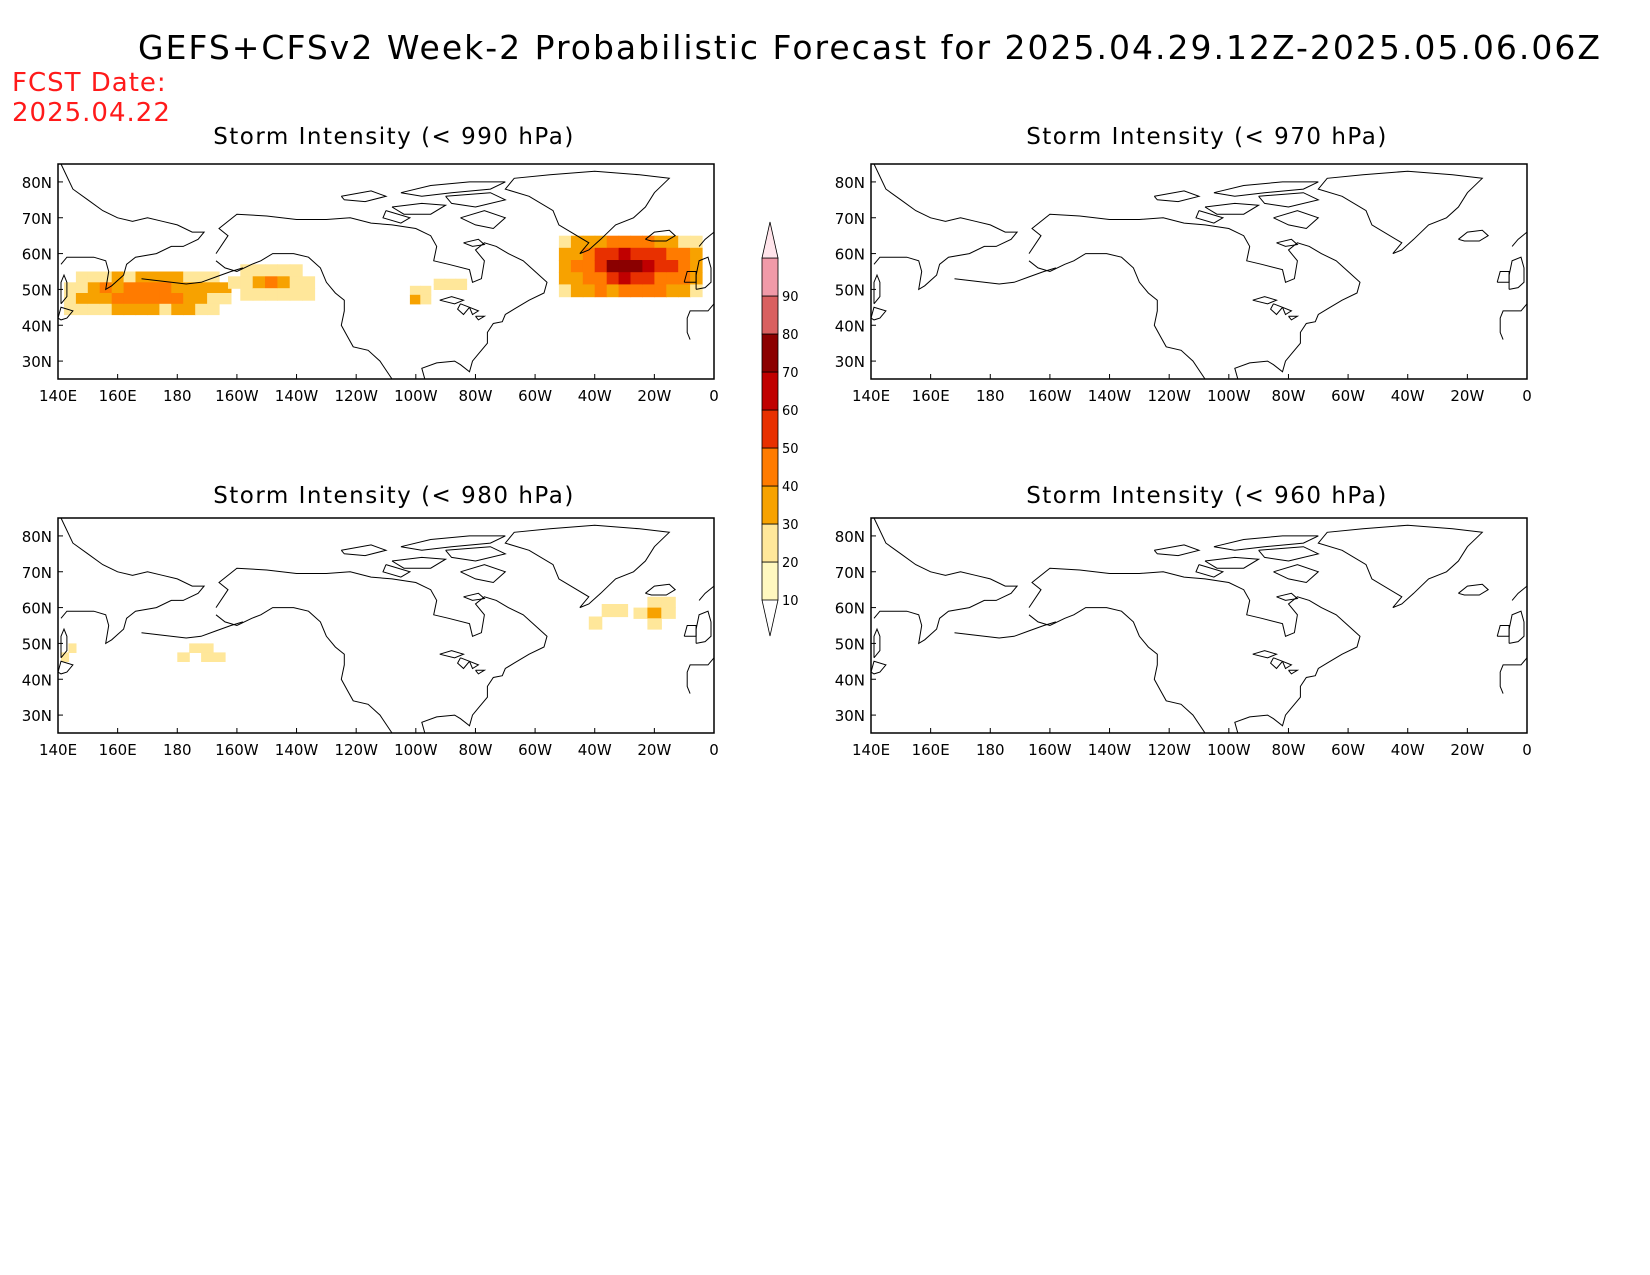 The height and width of the screenshot is (1275, 1650). I want to click on x-tick-label: 20W, so click(1467, 750).